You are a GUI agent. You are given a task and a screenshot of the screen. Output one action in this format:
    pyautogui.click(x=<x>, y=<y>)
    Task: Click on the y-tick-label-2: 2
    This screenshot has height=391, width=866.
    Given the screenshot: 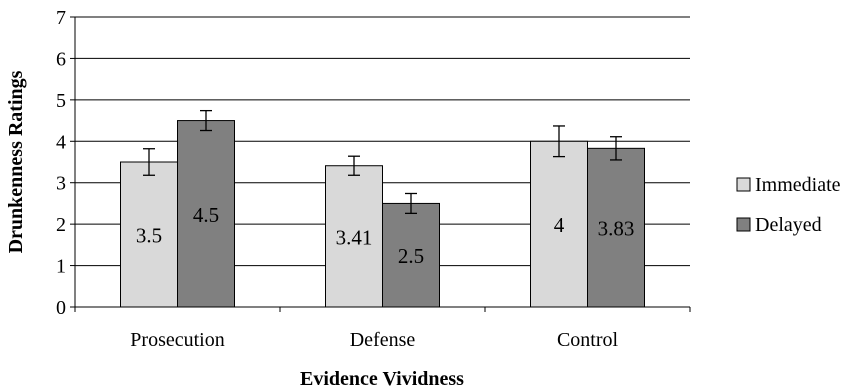 What is the action you would take?
    pyautogui.click(x=61, y=225)
    